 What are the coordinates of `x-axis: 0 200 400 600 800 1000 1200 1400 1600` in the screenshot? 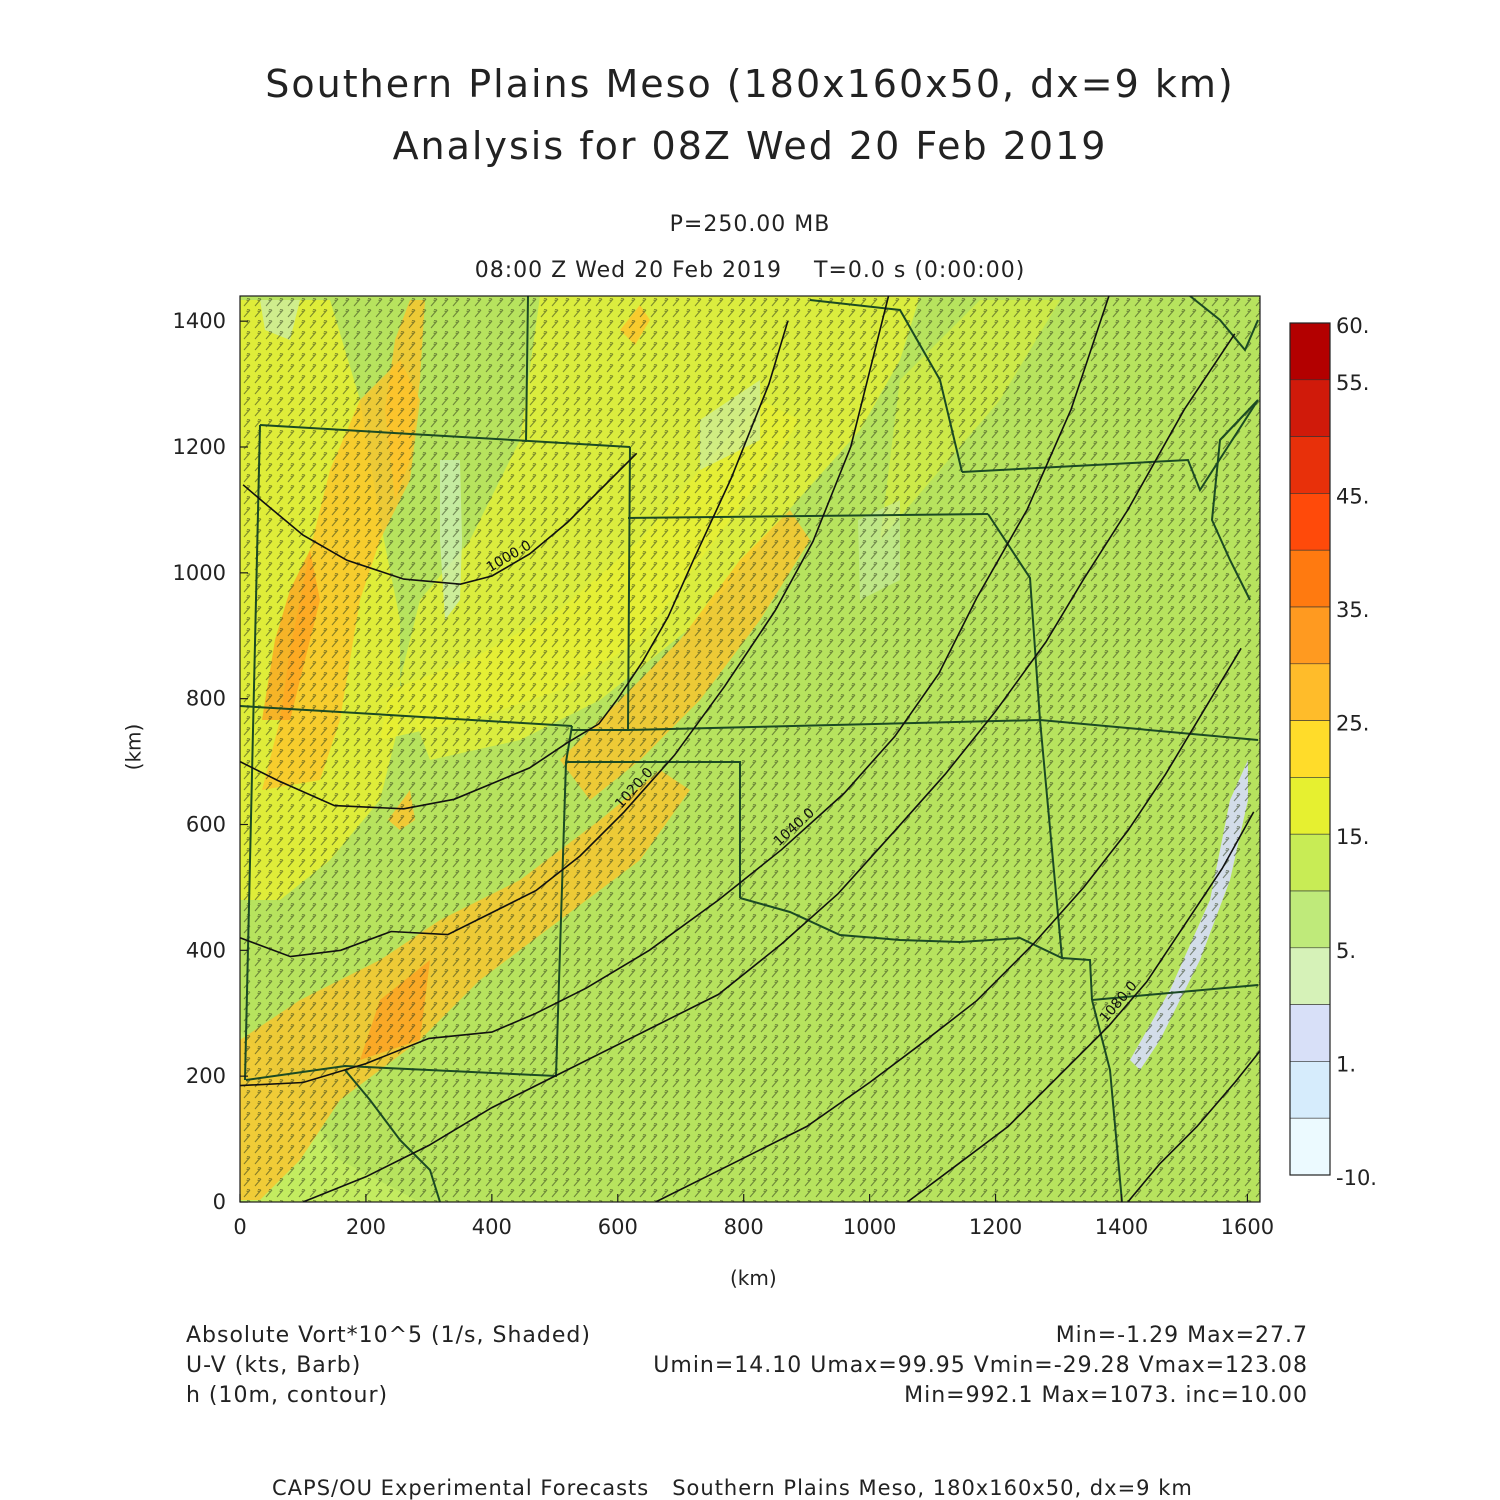 It's located at (753, 1216).